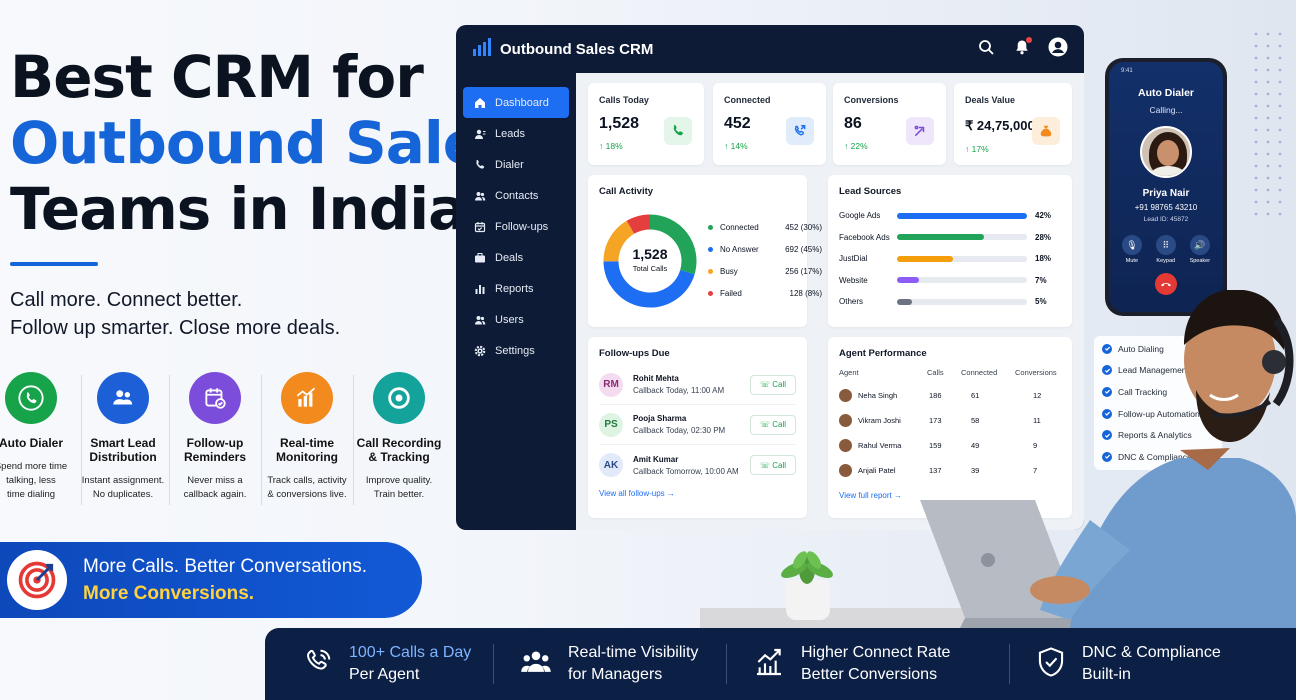 The width and height of the screenshot is (1296, 700). What do you see at coordinates (215, 480) in the screenshot?
I see `feature-desc-1: Never miss a` at bounding box center [215, 480].